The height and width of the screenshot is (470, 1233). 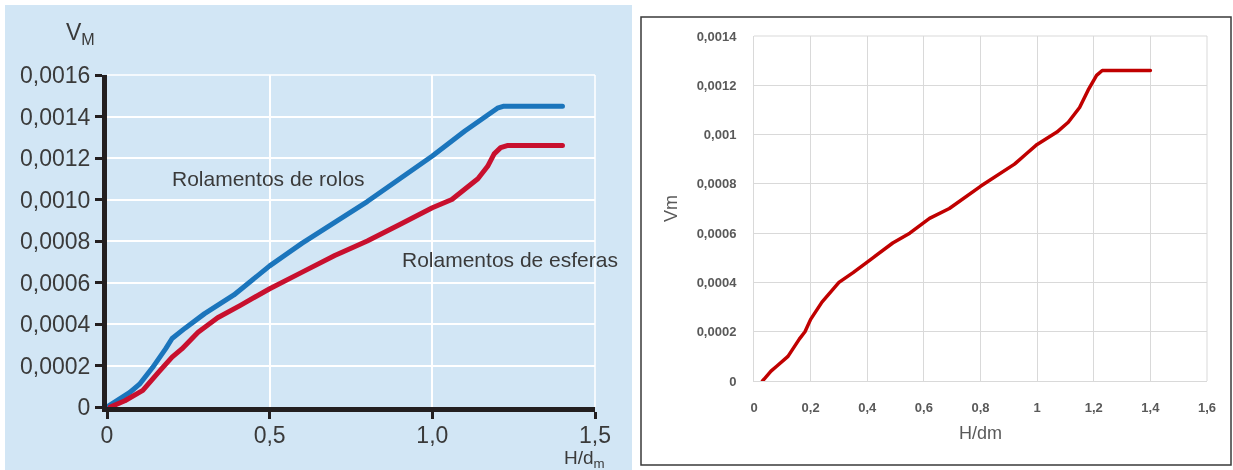 What do you see at coordinates (1207, 407) in the screenshot?
I see `x-tick-label: 1,6` at bounding box center [1207, 407].